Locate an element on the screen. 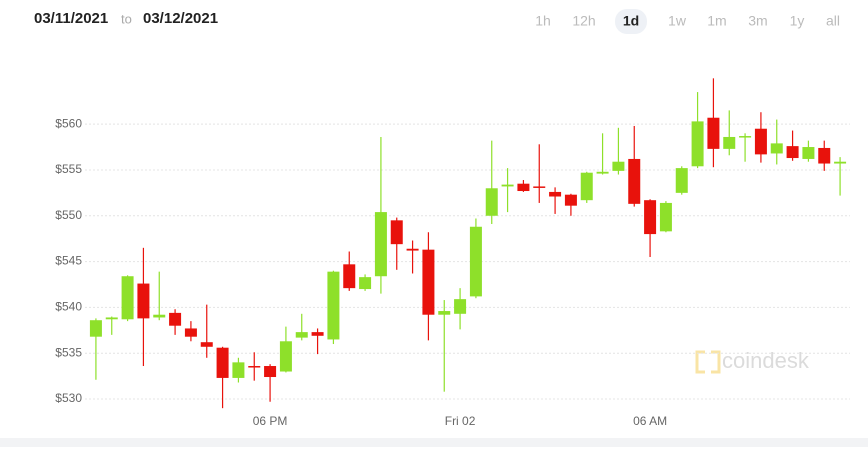 The height and width of the screenshot is (452, 868). y-tick-label: $560 is located at coordinates (68, 123).